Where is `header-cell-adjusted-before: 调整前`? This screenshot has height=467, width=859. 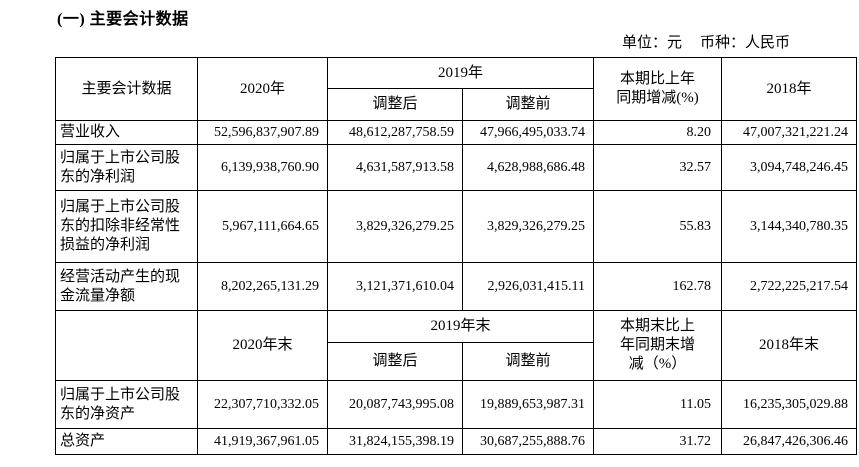 header-cell-adjusted-before: 调整前 is located at coordinates (528, 104).